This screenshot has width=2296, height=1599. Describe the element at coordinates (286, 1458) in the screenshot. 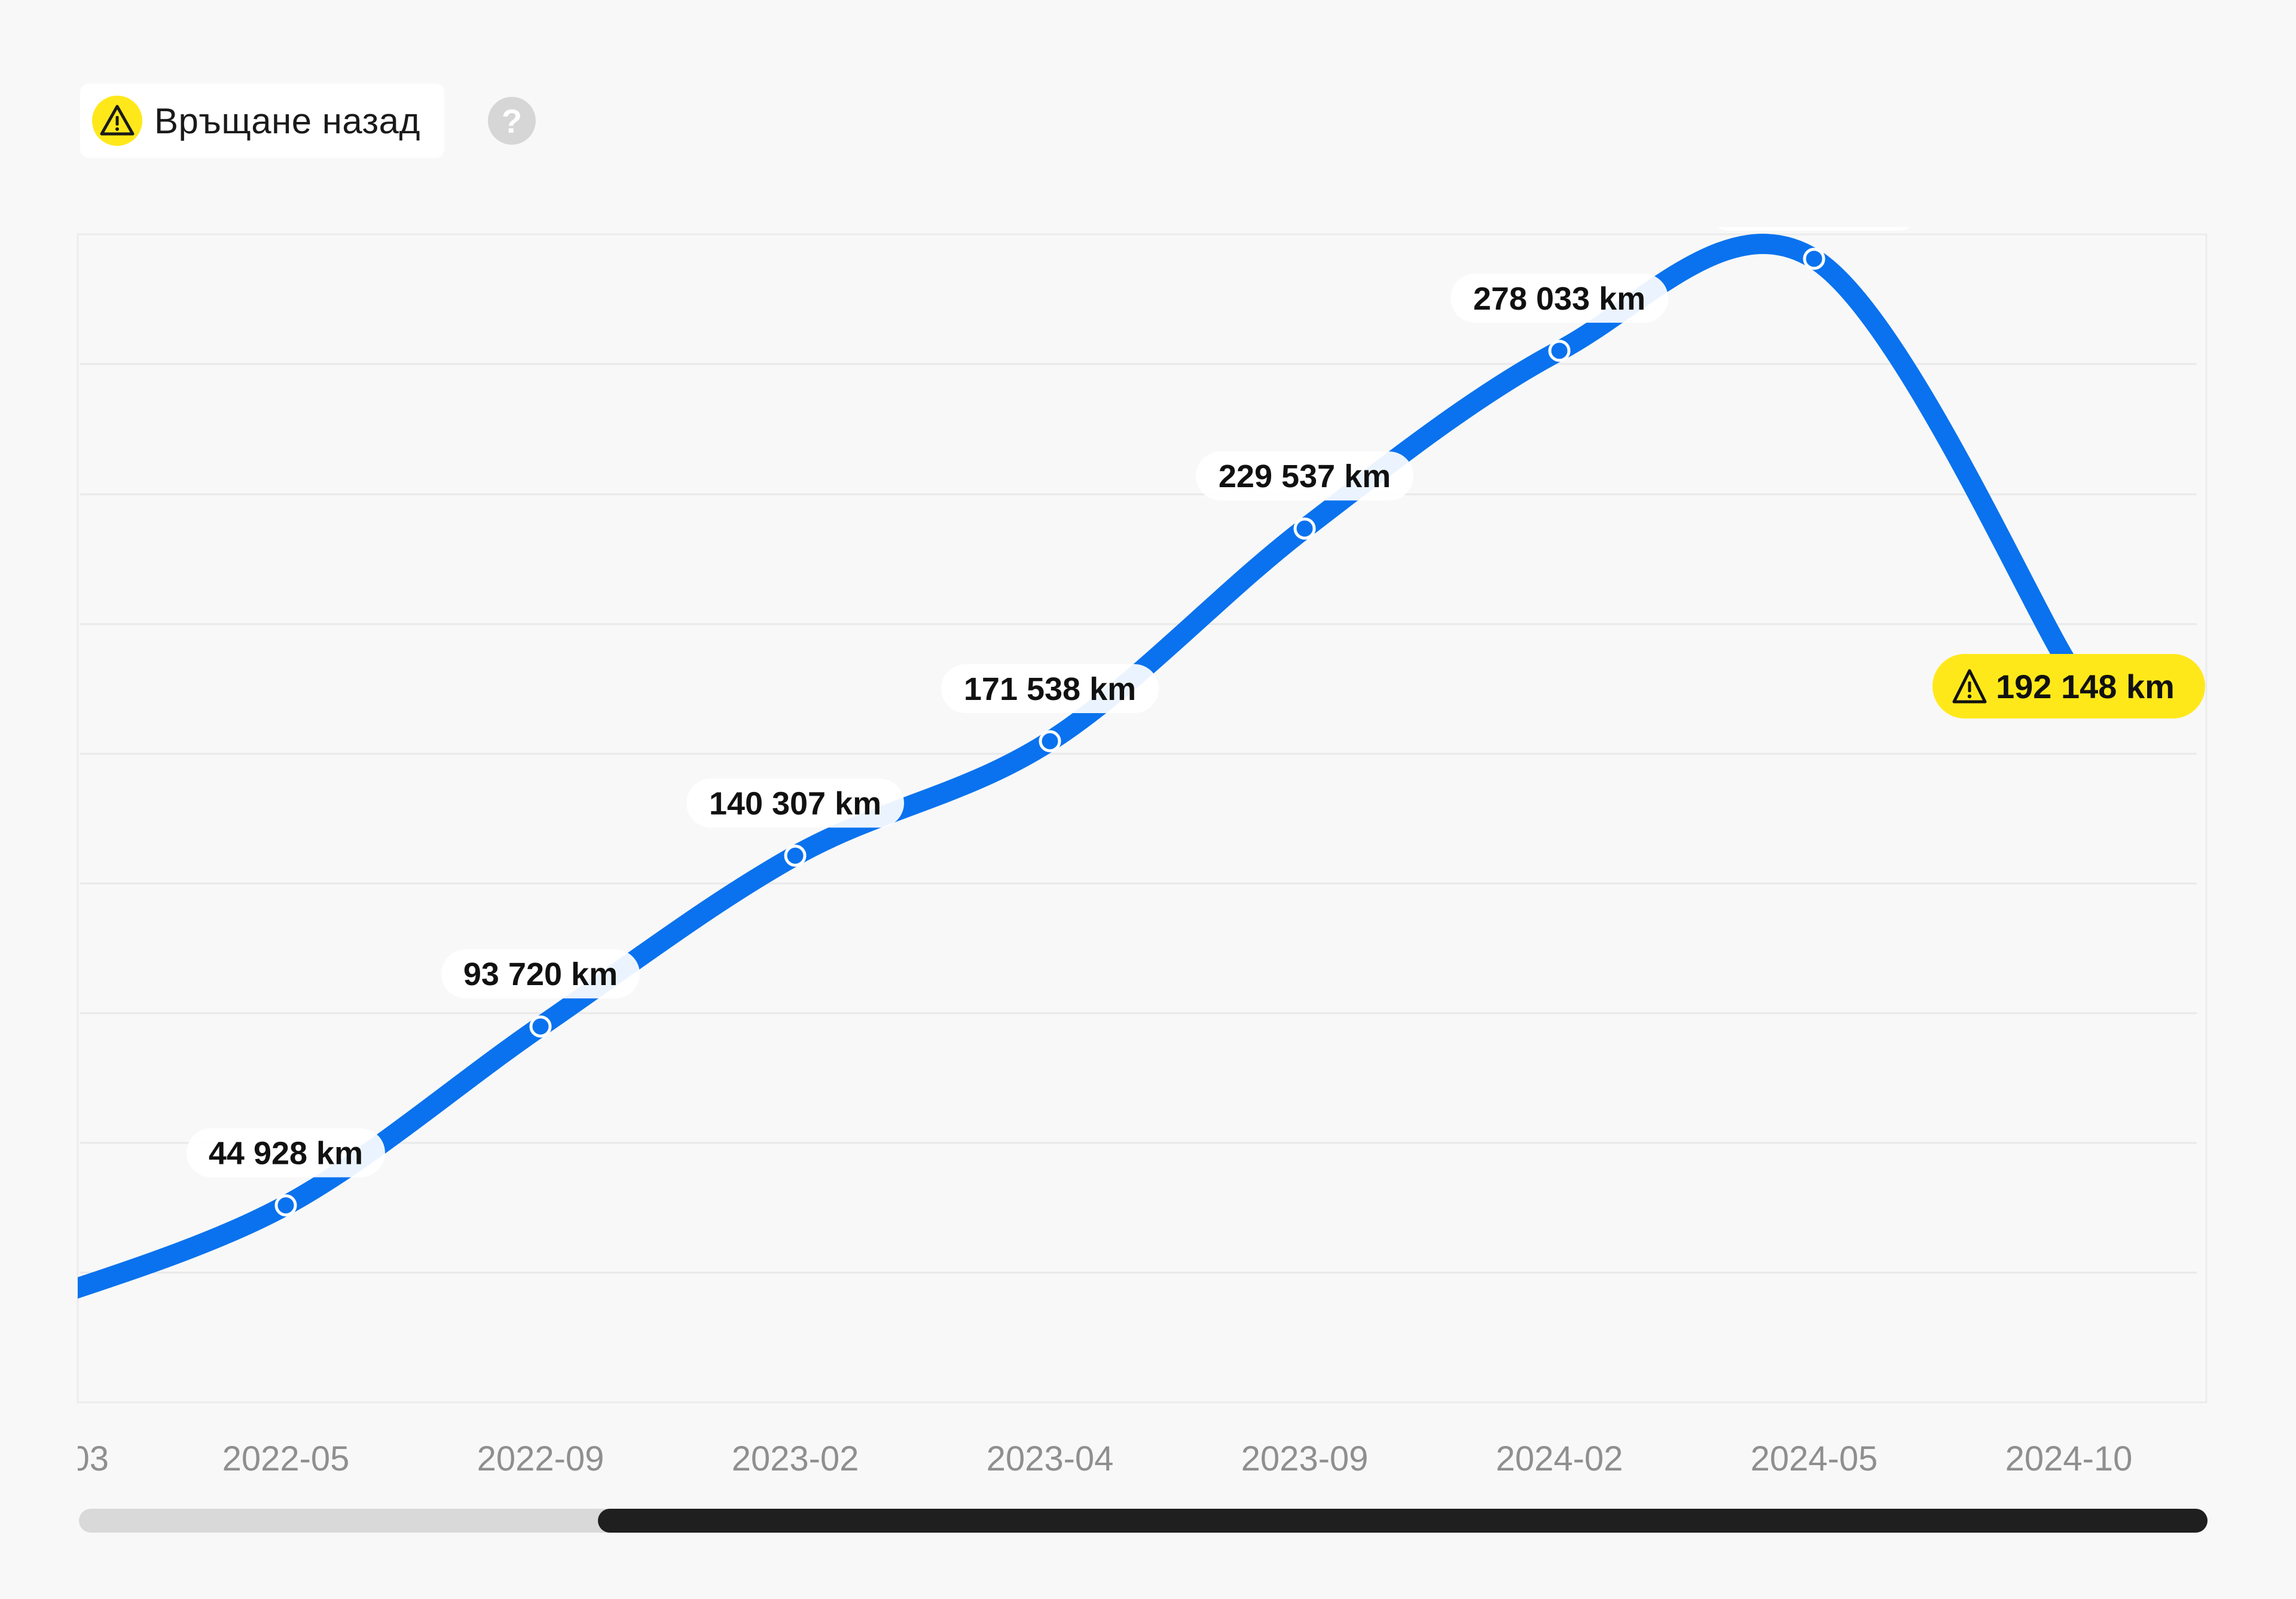

I see `x-tick-label: 2022-05` at that location.